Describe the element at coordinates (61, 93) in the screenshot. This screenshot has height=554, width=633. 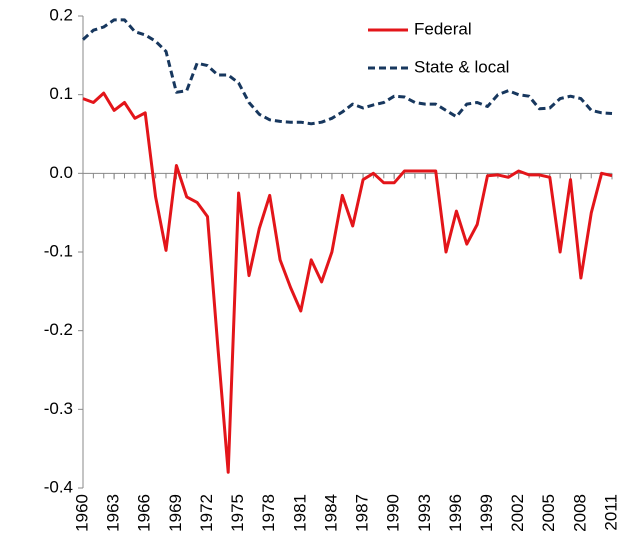
I see `y-tick-label: 0.1` at that location.